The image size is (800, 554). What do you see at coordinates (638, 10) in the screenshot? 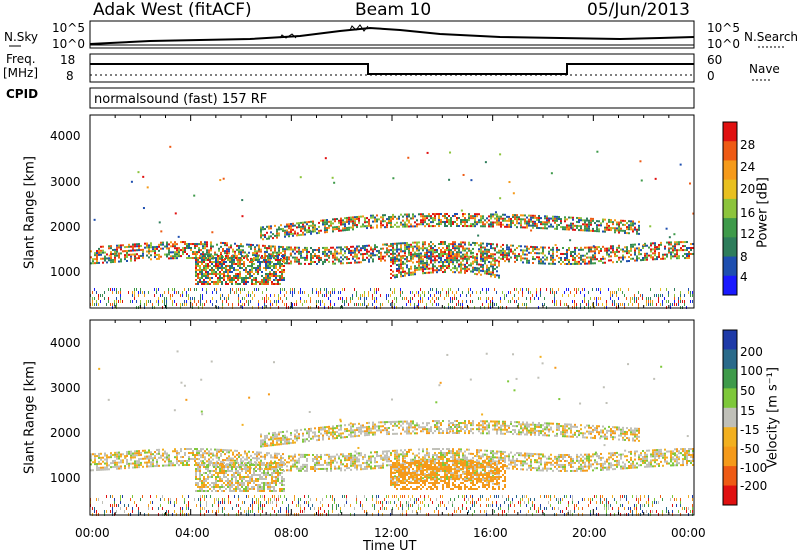
I see `date-title: 05/Jun/2013` at bounding box center [638, 10].